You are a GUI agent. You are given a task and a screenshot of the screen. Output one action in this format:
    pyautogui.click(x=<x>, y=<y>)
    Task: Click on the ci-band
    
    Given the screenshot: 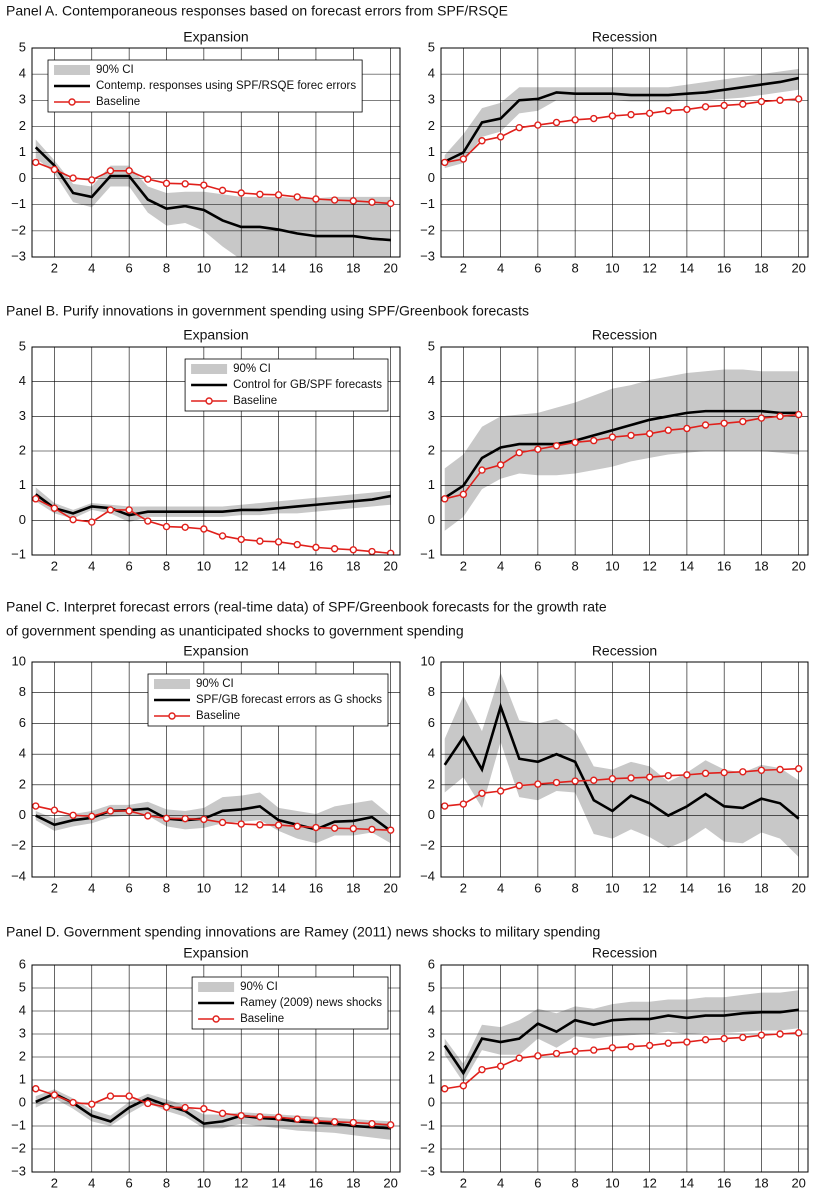 What is the action you would take?
    pyautogui.click(x=213, y=198)
    